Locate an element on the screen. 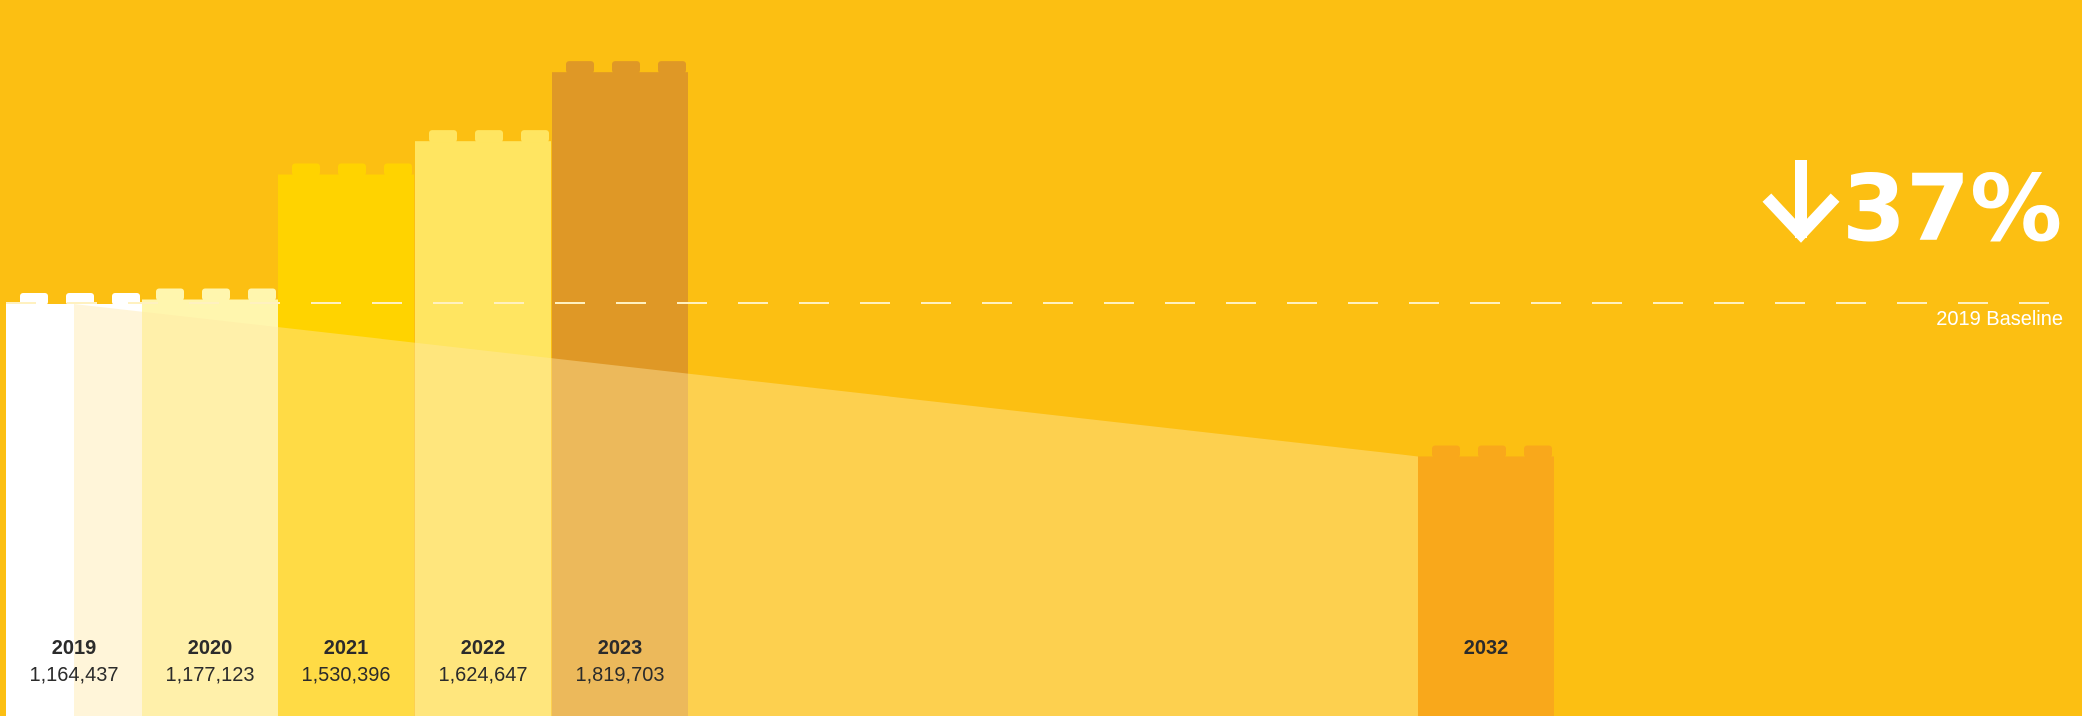  headline-percentage: 37% is located at coordinates (1952, 208).